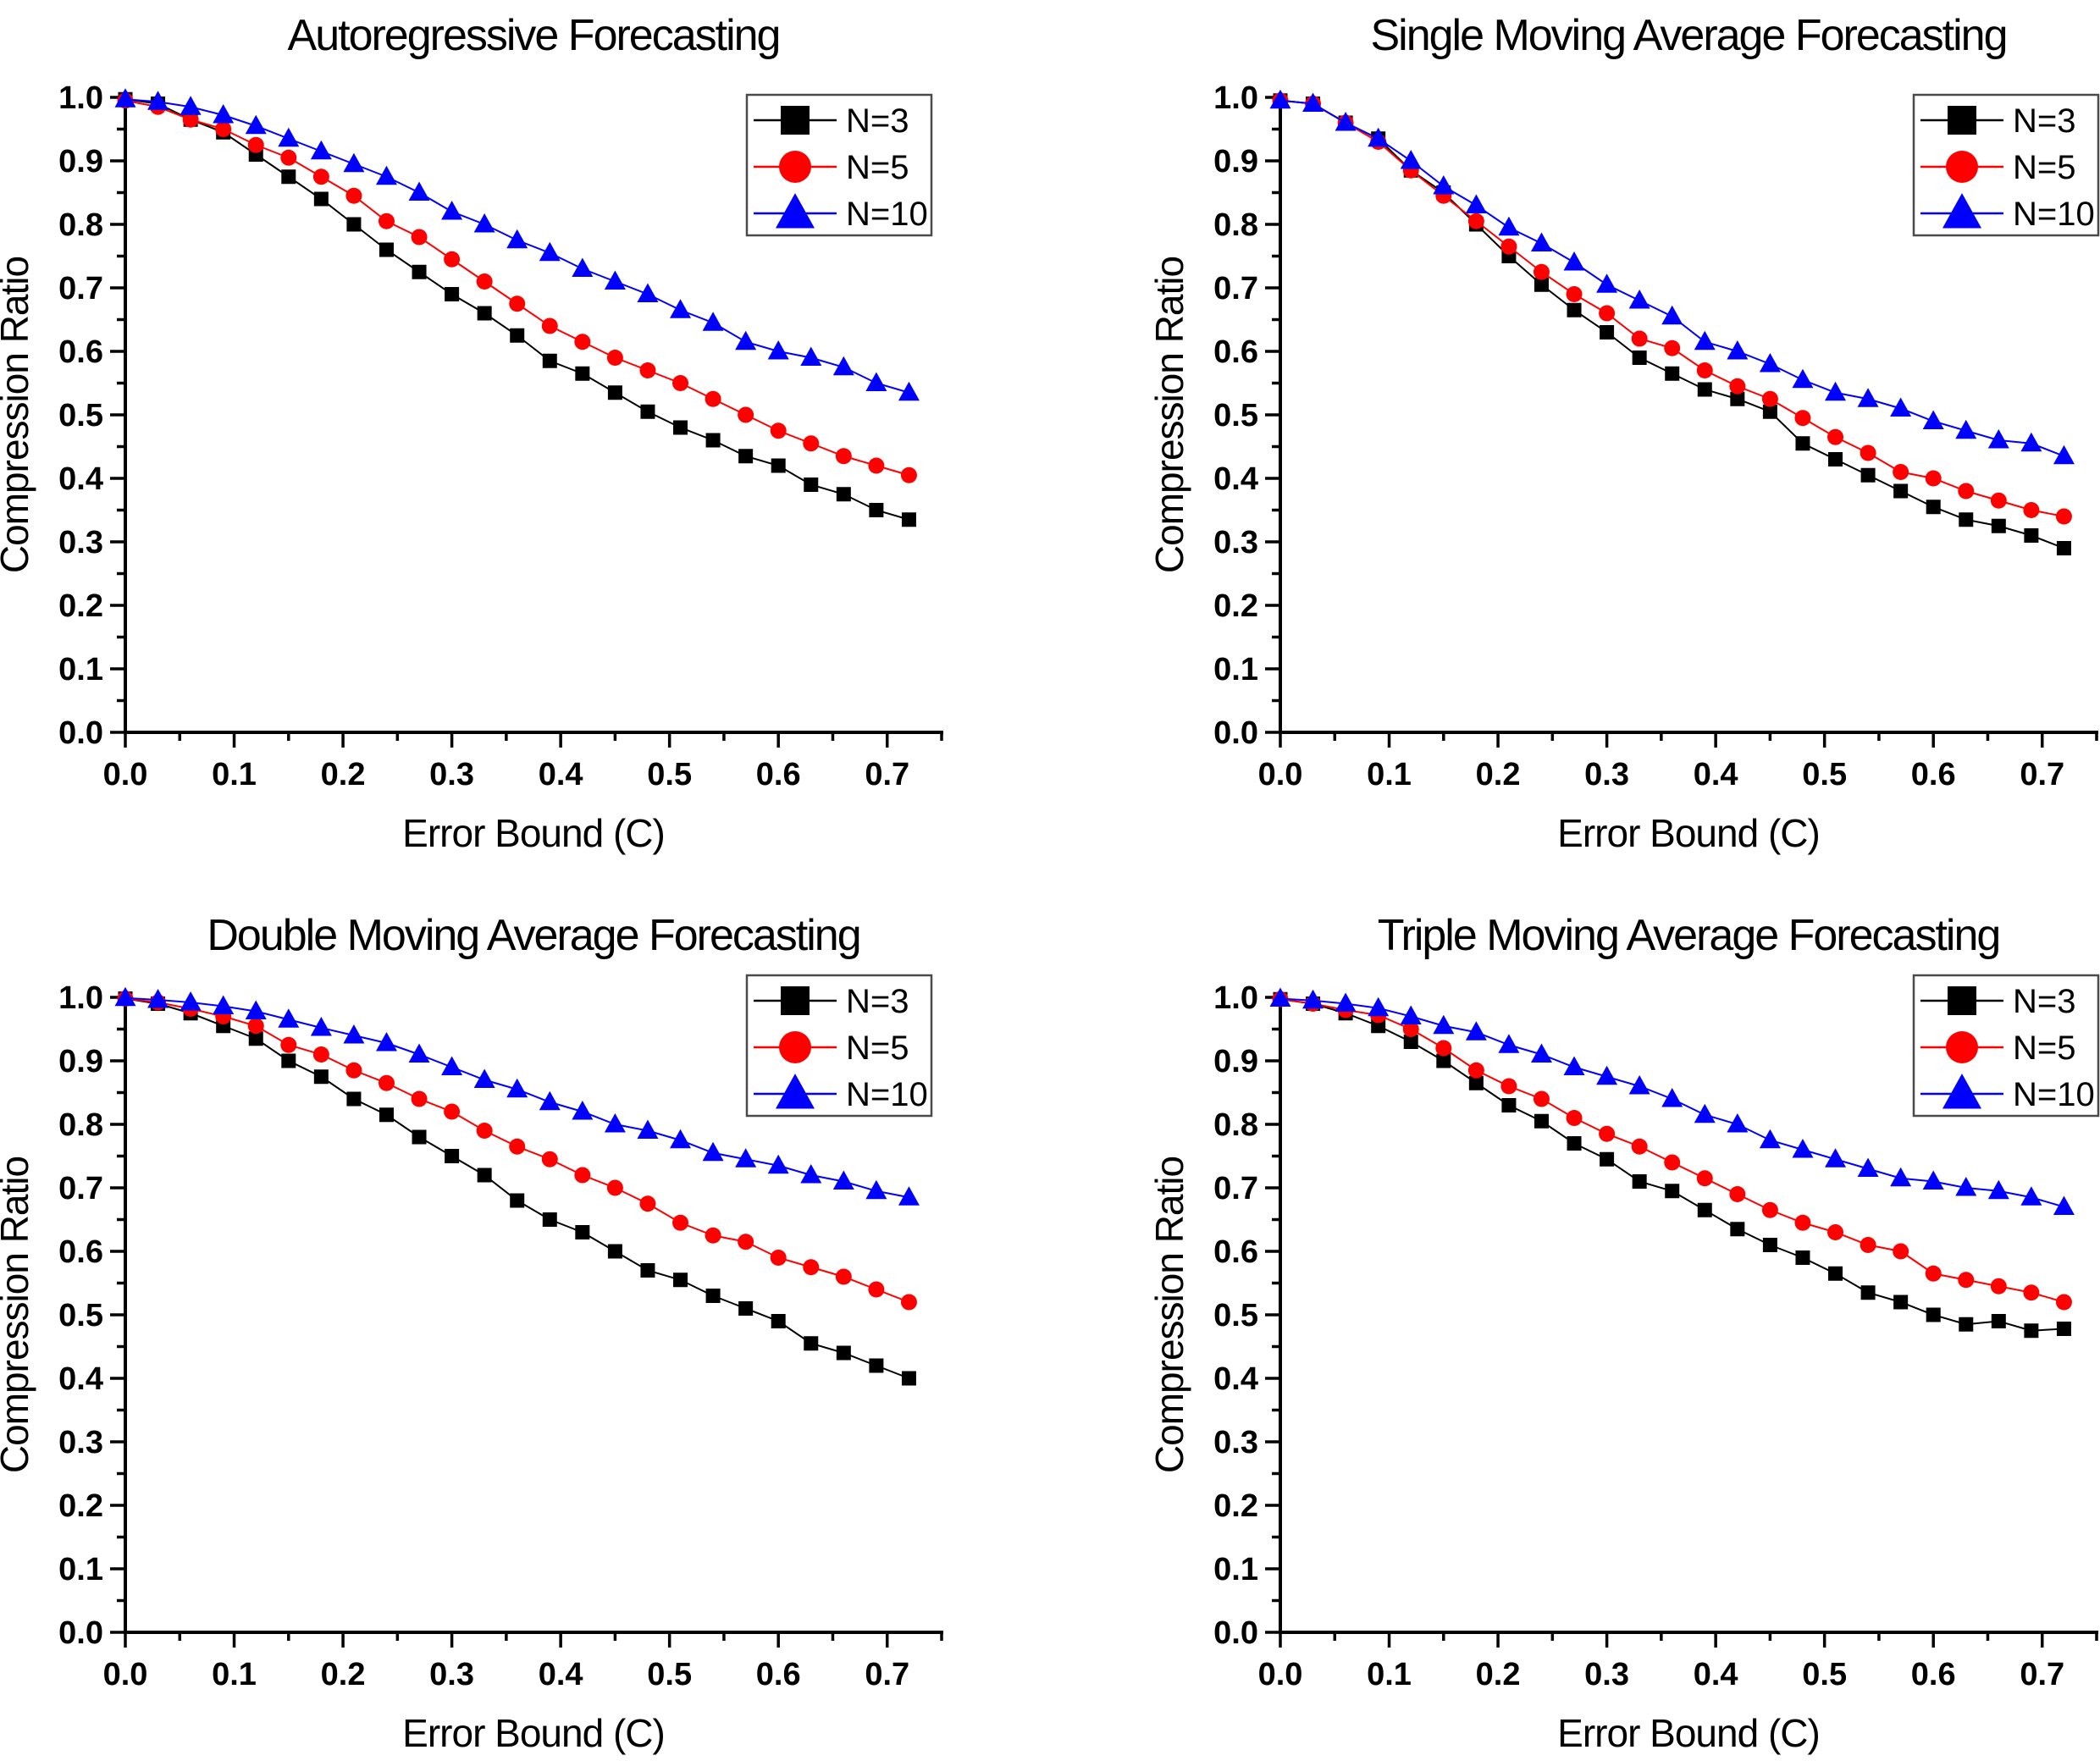 The width and height of the screenshot is (2100, 1761). I want to click on y-tick-label: 0.1, so click(80, 1569).